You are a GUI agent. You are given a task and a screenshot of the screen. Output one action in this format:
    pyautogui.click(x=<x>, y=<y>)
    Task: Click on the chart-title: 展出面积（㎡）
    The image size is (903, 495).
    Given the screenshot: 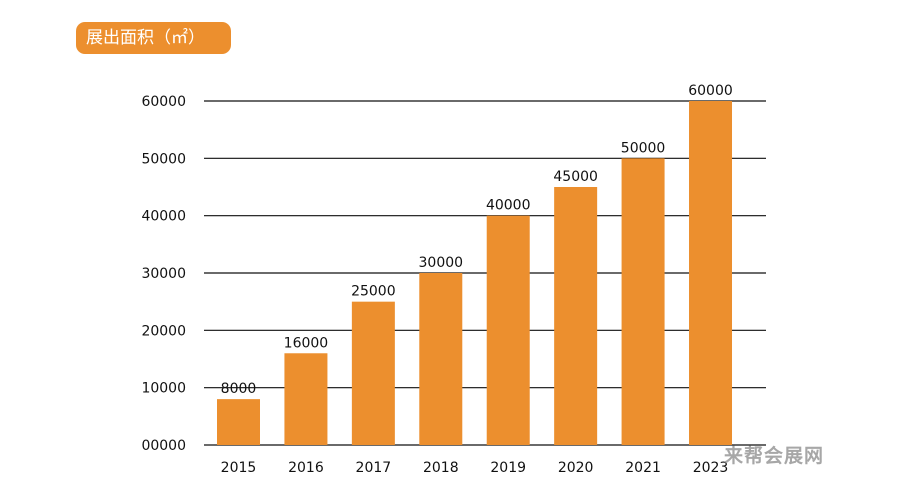 What is the action you would take?
    pyautogui.click(x=145, y=38)
    